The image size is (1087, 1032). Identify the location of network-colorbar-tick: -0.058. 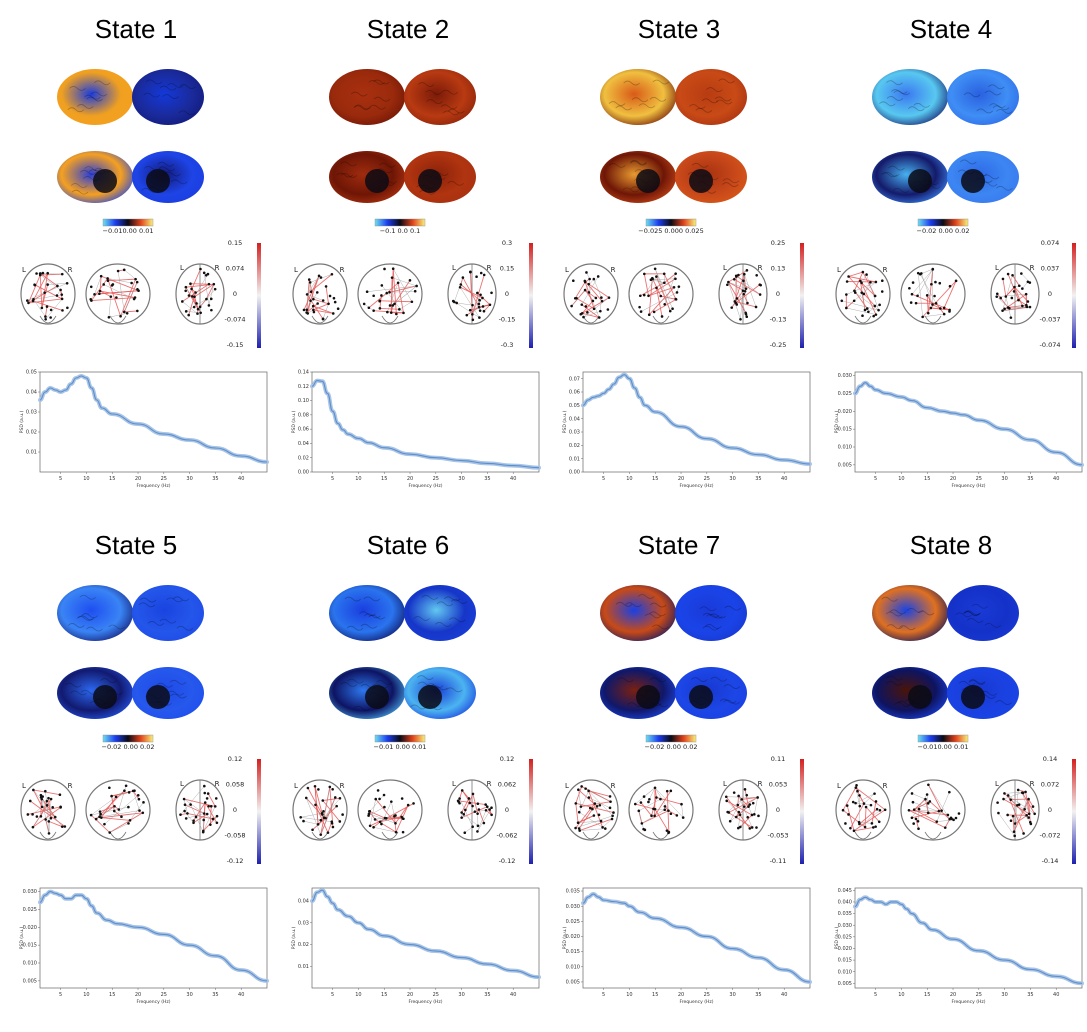
(235, 836).